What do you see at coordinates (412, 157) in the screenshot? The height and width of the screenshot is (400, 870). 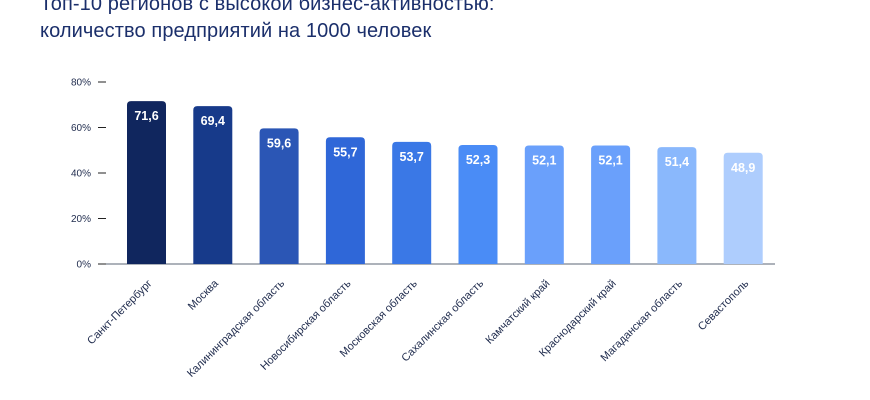 I see `bar-value-label: 53,7` at bounding box center [412, 157].